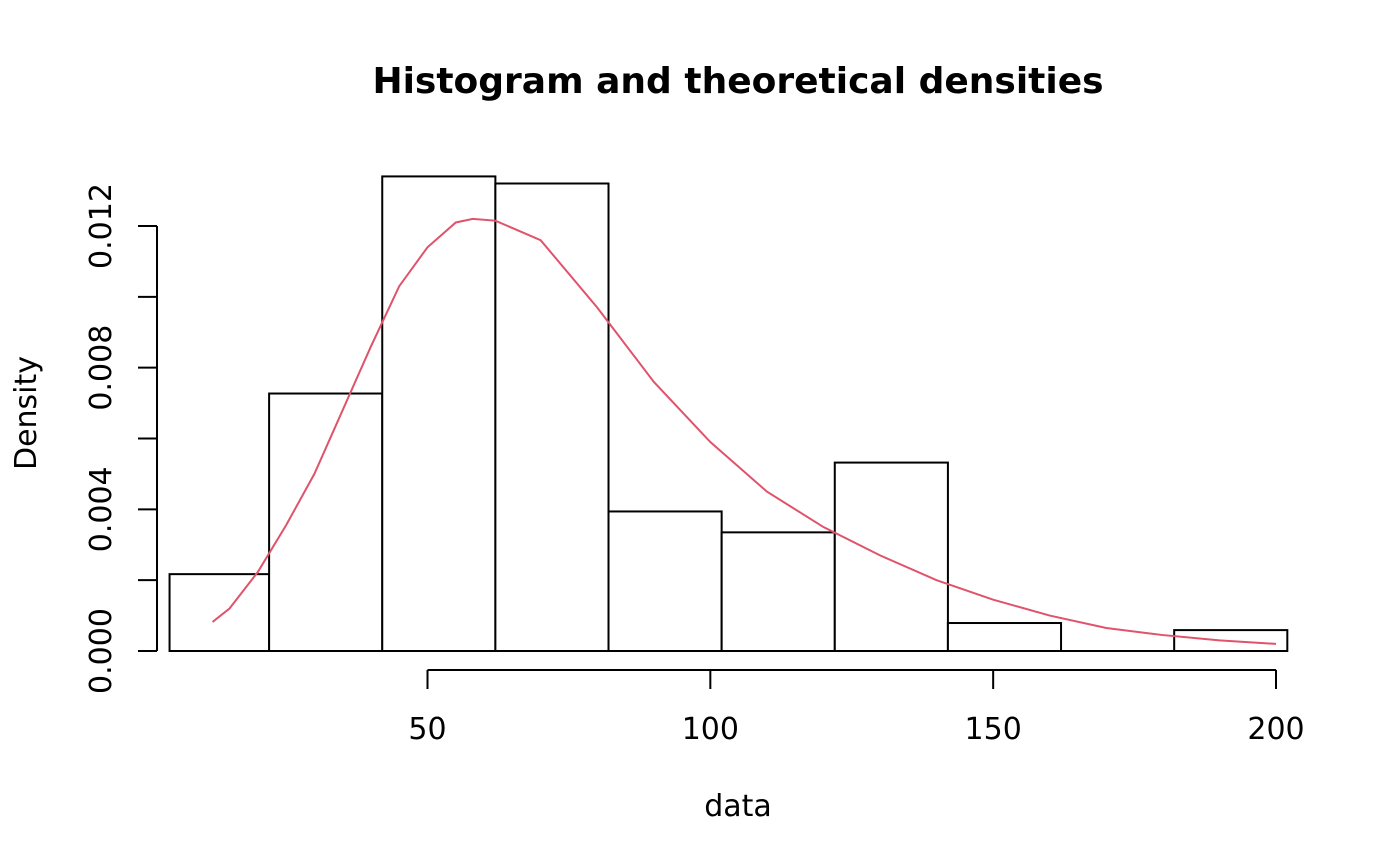 This screenshot has width=1400, height=866. I want to click on x-tick-label-2: 150, so click(993, 729).